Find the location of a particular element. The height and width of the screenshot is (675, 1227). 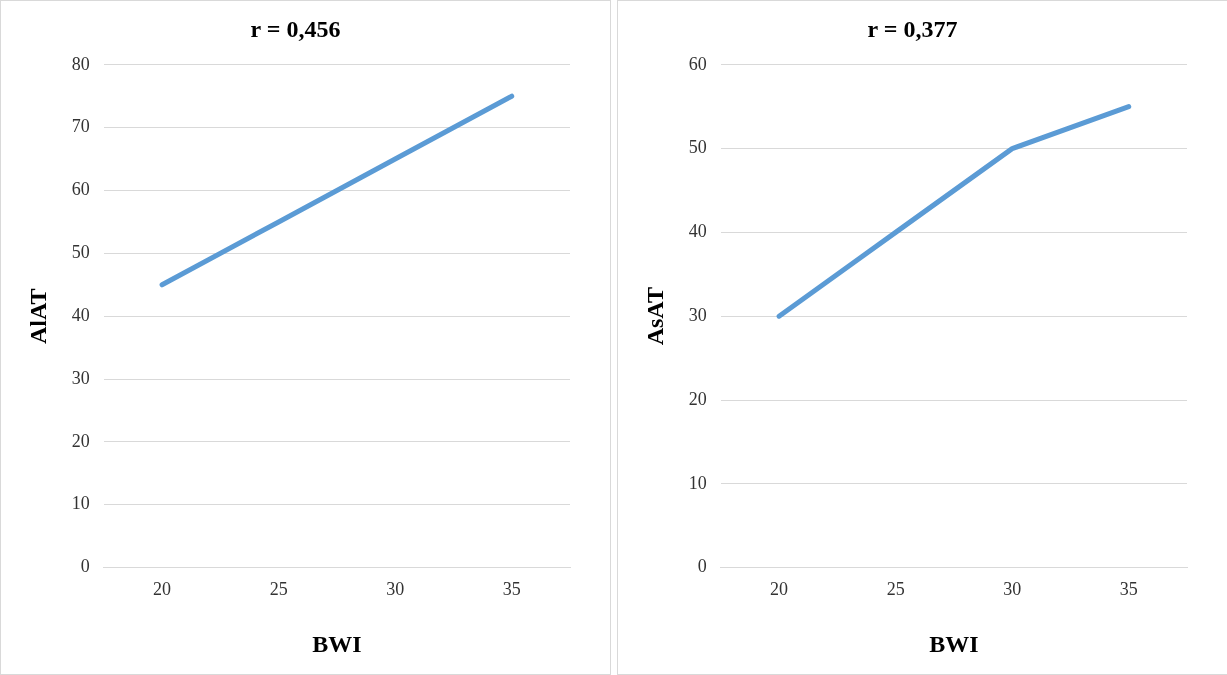

y-tick-label: 70 is located at coordinates (80, 126).